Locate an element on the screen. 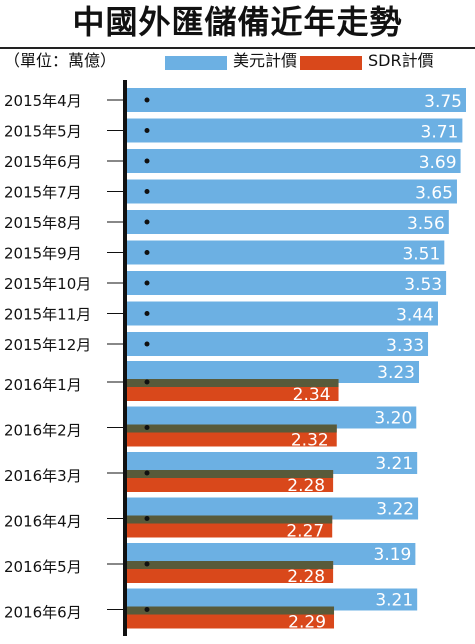  category-label: 2016年2月 is located at coordinates (43, 431).